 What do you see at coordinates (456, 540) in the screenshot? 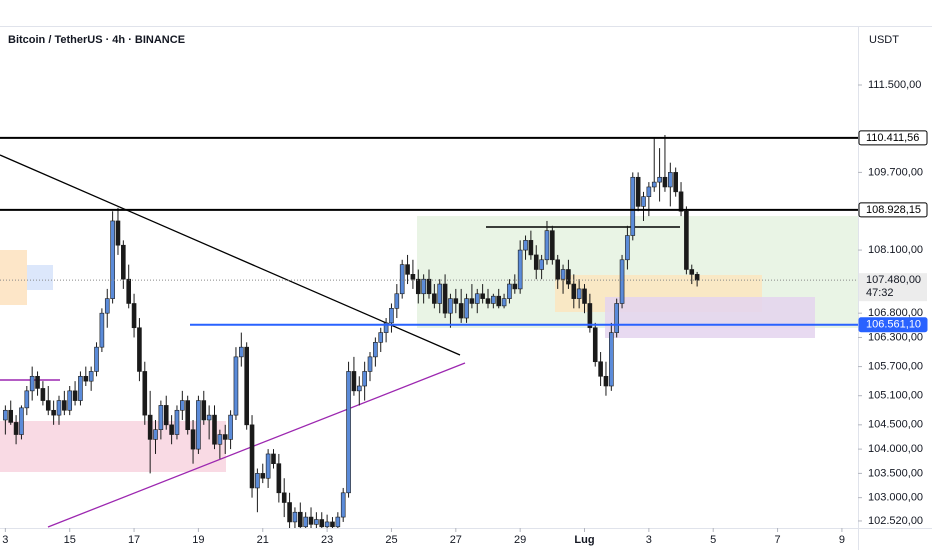
I see `x-tick-label: 27` at bounding box center [456, 540].